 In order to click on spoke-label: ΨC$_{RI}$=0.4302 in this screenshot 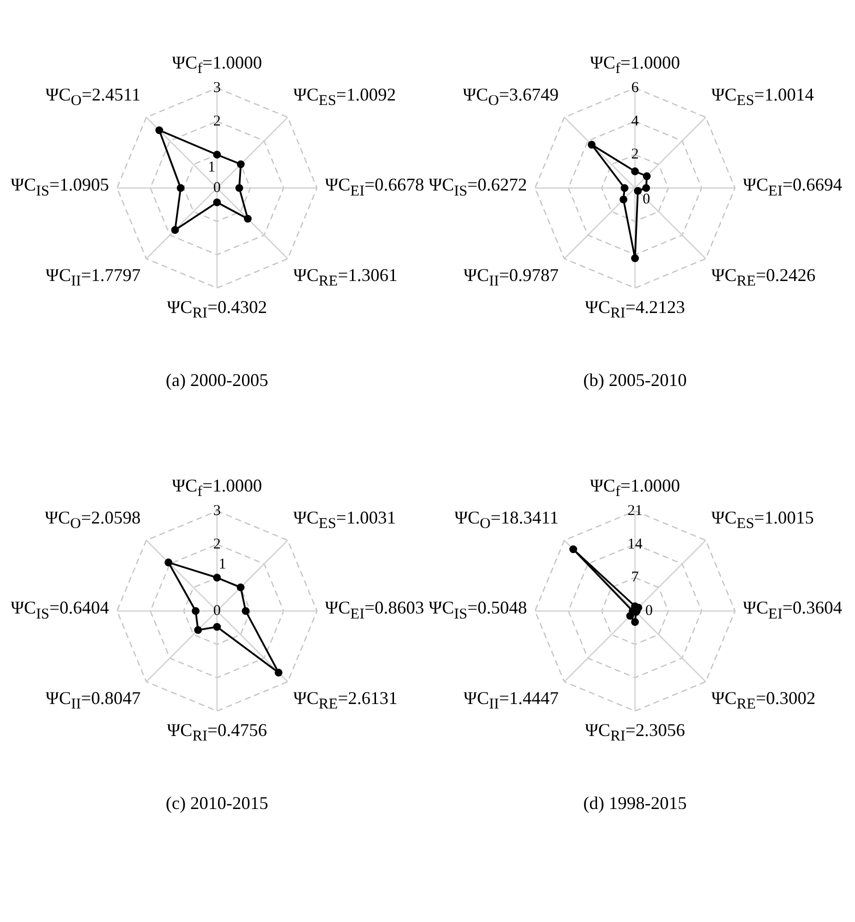, I will do `click(217, 310)`.